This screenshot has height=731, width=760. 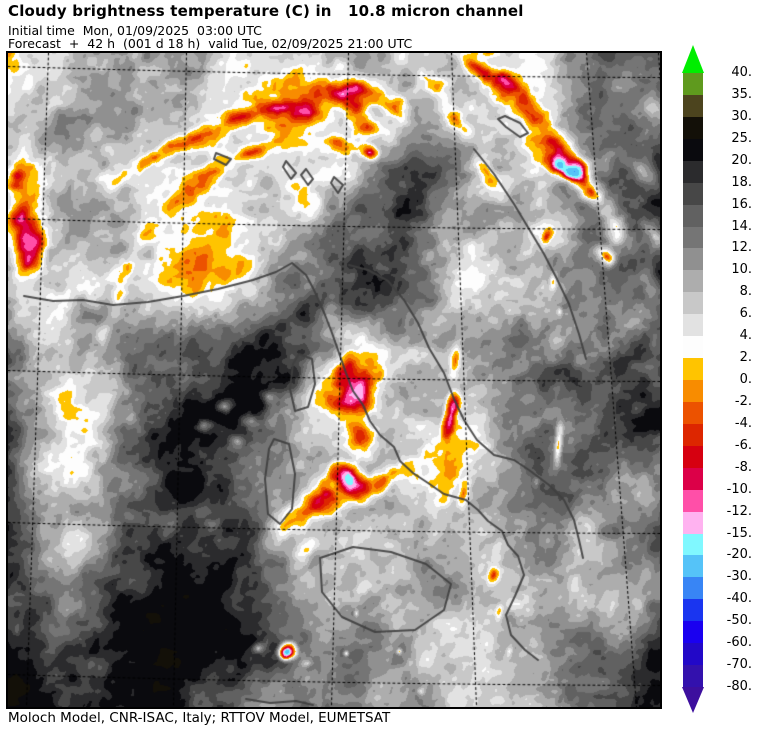 What do you see at coordinates (739, 599) in the screenshot?
I see `colorbar-label: -40.` at bounding box center [739, 599].